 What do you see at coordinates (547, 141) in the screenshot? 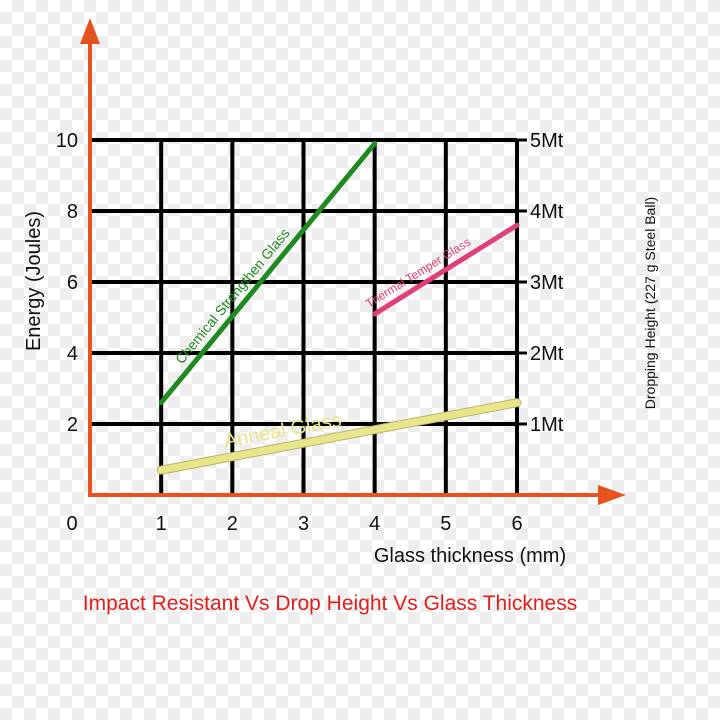
I see `y2-tick-label: 5Mt` at bounding box center [547, 141].